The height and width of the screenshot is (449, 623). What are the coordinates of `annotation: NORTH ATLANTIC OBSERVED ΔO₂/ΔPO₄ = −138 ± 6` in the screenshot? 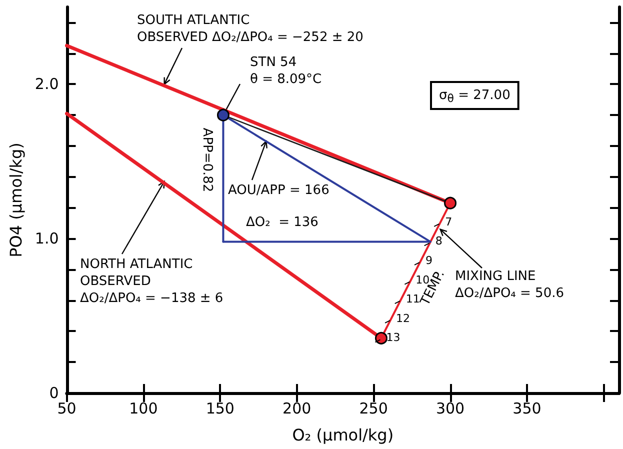 It's located at (152, 281).